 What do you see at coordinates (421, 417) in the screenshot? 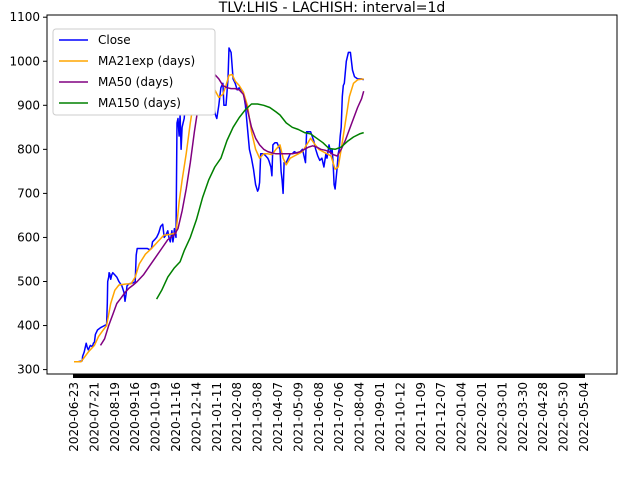
I see `x-tick-label: 2021-11-09` at bounding box center [421, 417].